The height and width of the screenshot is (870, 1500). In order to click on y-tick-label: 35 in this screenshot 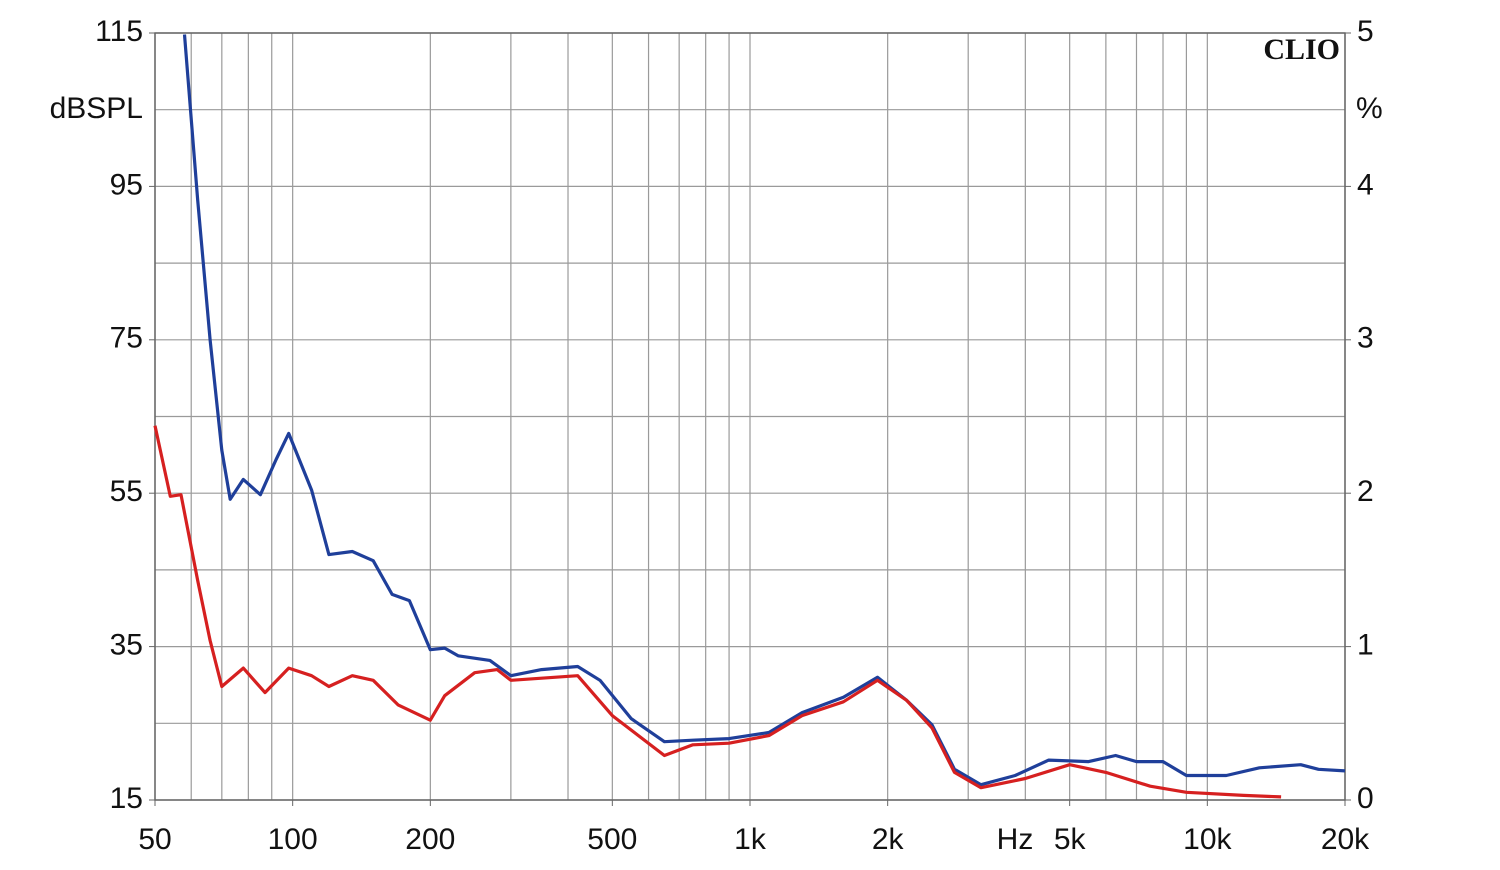, I will do `click(126, 645)`.